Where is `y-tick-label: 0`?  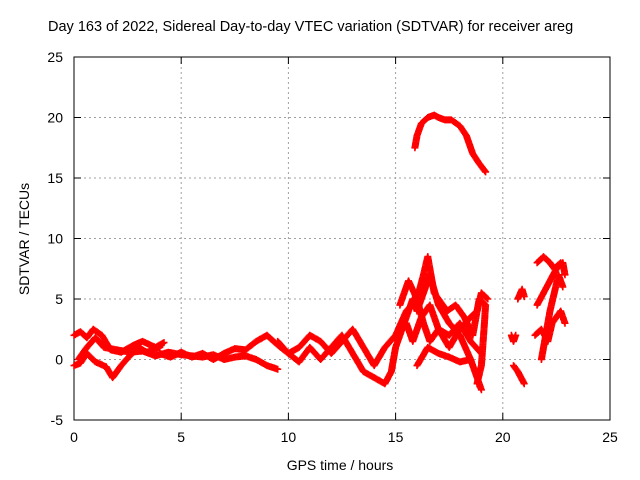
y-tick-label: 0 is located at coordinates (59, 360).